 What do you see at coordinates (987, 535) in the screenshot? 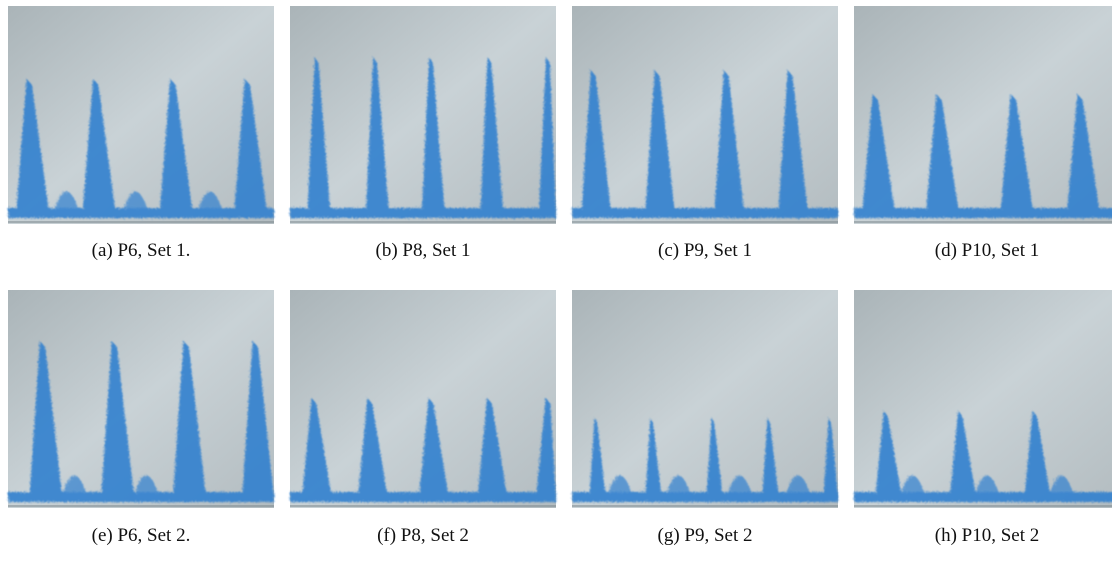
I see `caption: (h) P10, Set 2` at bounding box center [987, 535].